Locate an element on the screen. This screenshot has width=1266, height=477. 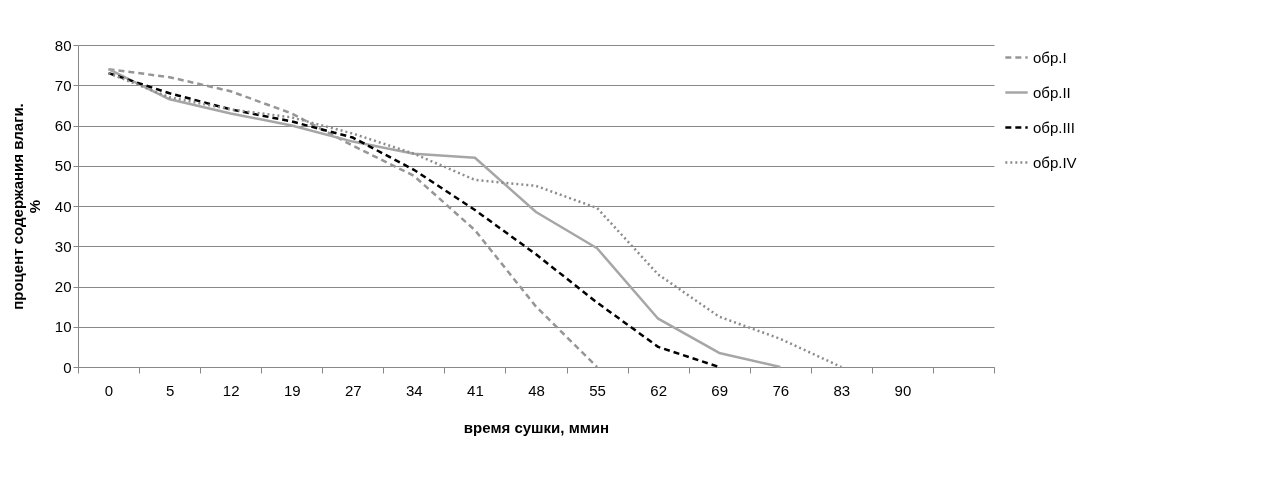
x-tick-label: 76 is located at coordinates (781, 390).